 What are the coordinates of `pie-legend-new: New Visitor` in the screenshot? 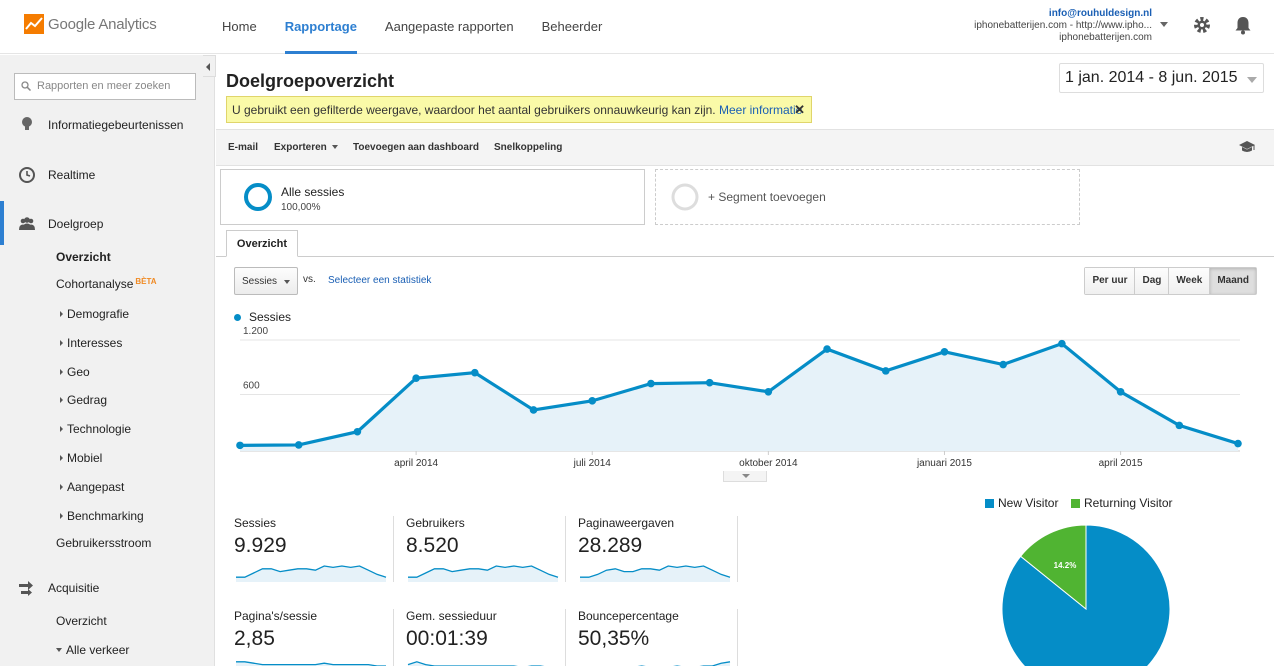 It's located at (1021, 503).